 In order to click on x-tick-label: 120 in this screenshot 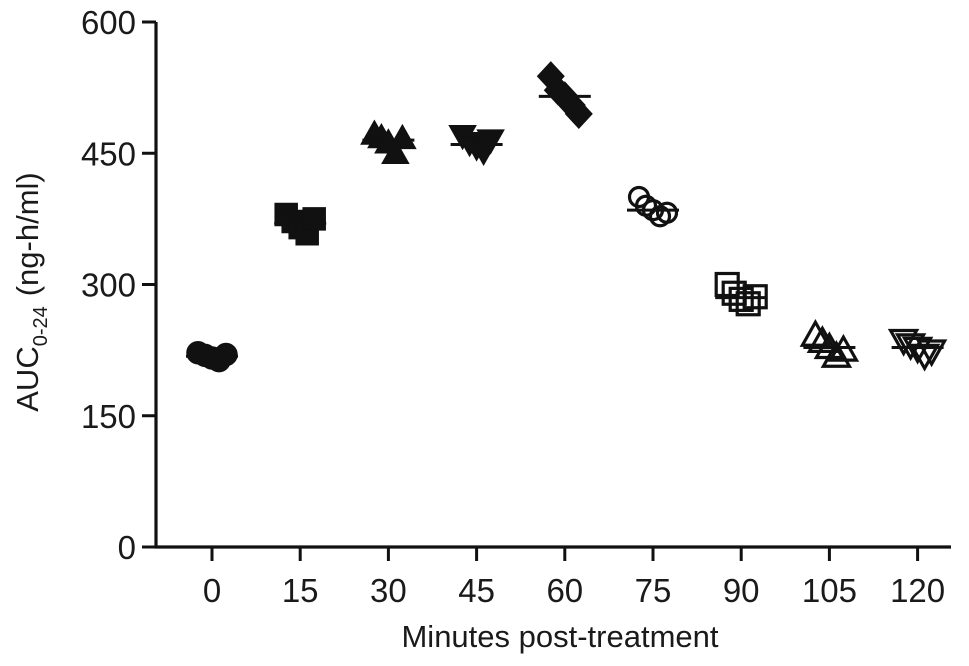, I will do `click(917, 590)`.